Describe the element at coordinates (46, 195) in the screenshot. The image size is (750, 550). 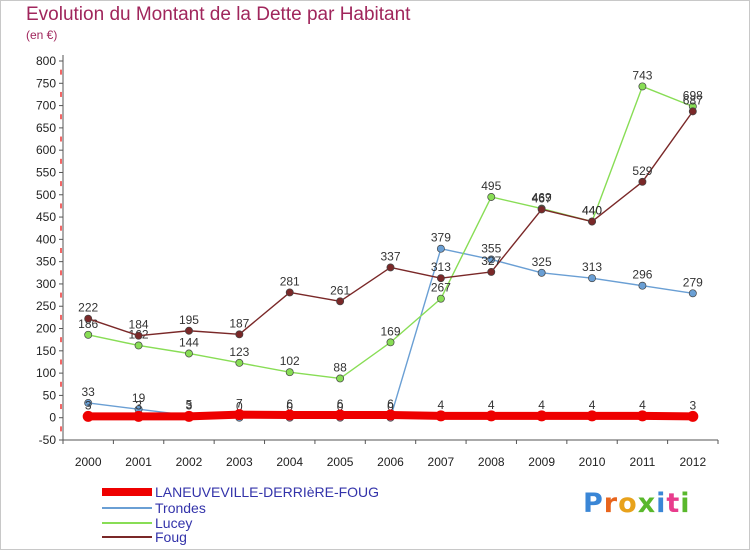
I see `y-tick-label: 500` at that location.